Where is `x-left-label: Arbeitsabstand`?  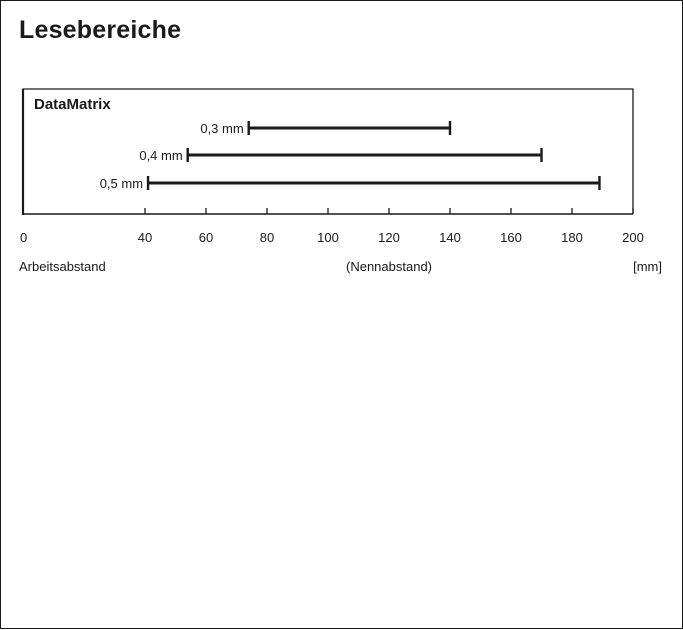 x-left-label: Arbeitsabstand is located at coordinates (62, 266).